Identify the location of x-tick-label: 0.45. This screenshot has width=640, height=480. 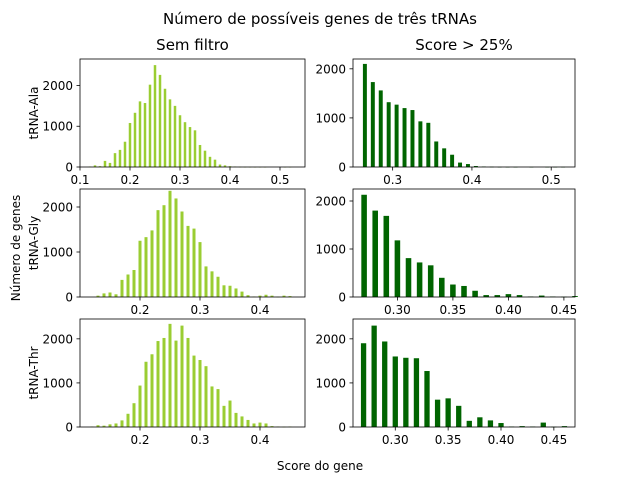
(553, 440).